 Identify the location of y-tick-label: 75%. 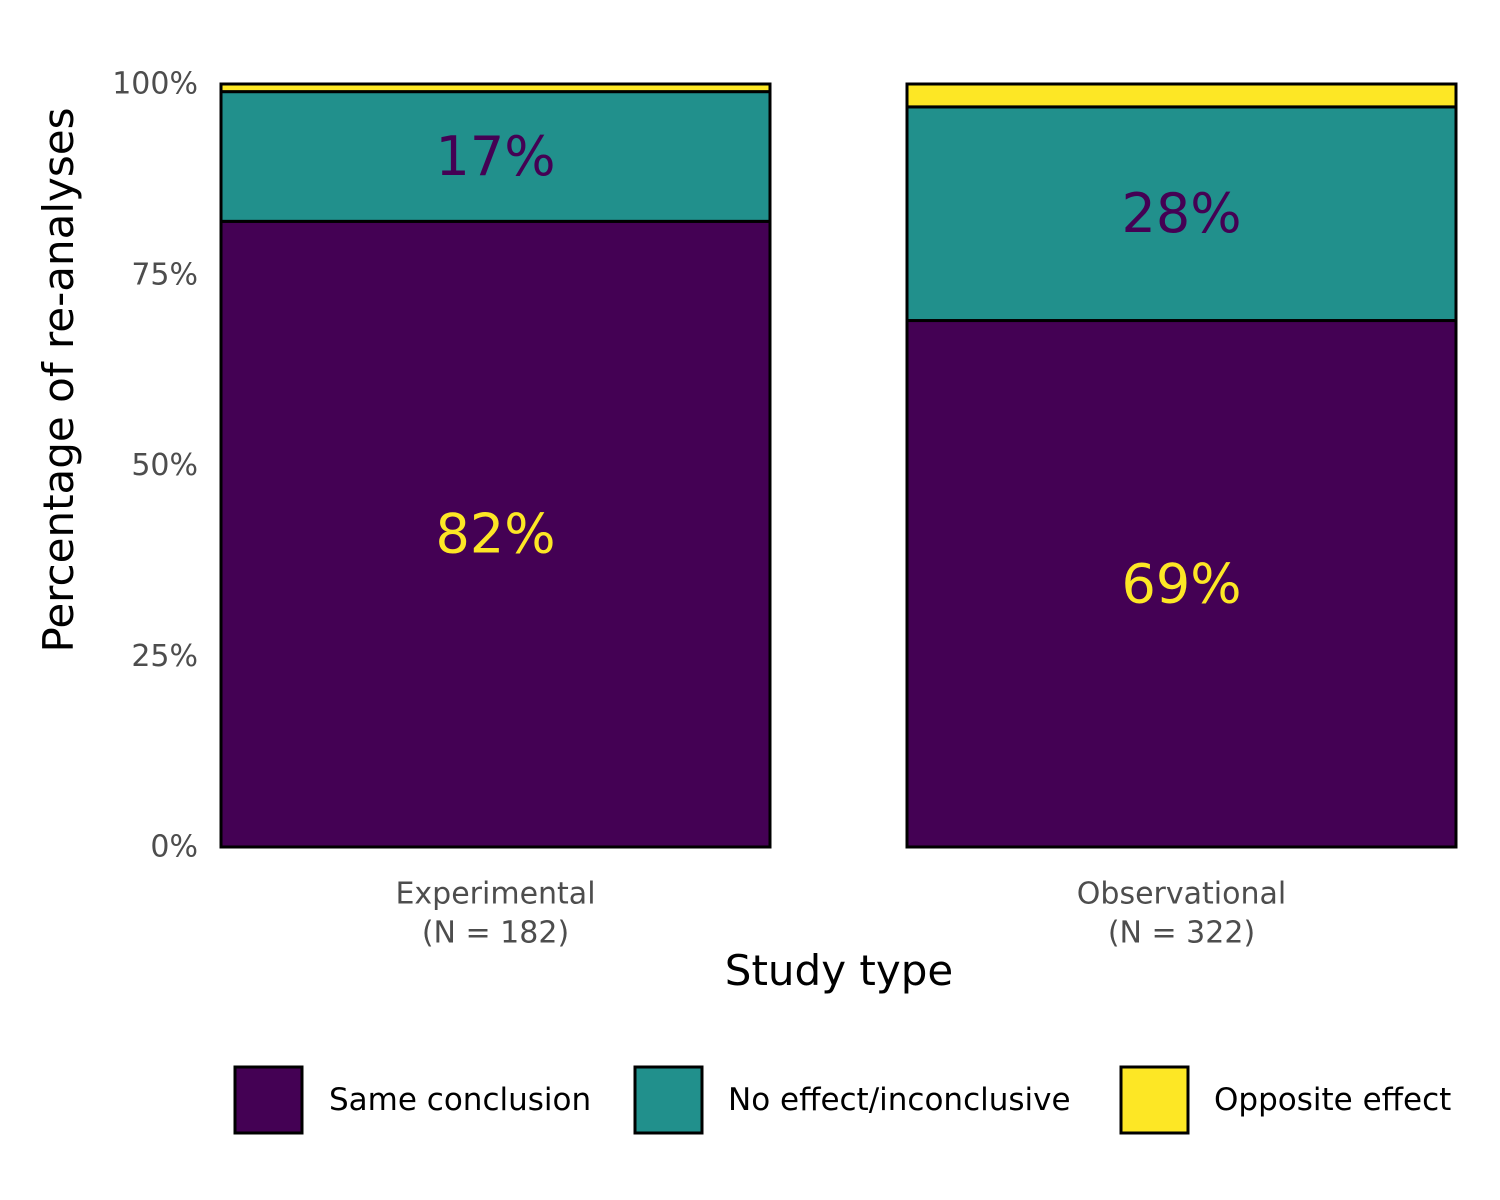
(164, 274).